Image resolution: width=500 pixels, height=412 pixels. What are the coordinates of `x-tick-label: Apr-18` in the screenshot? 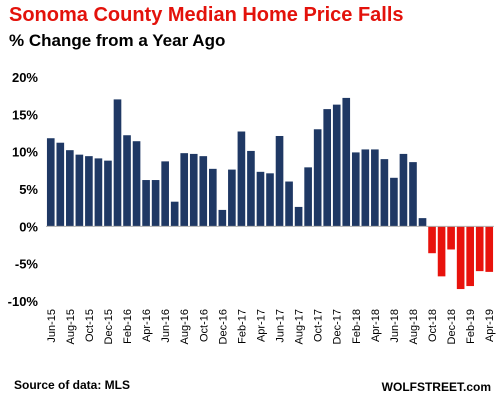 It's located at (376, 325).